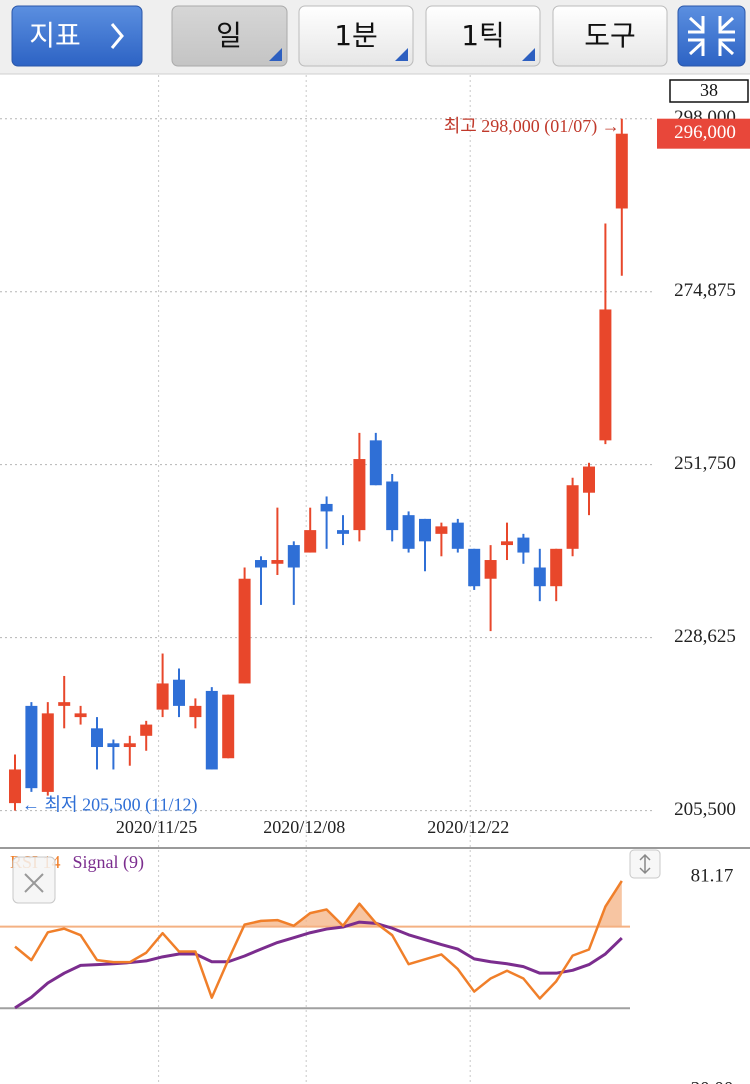 The image size is (750, 1084). I want to click on indicator-button: 지표, so click(77, 36).